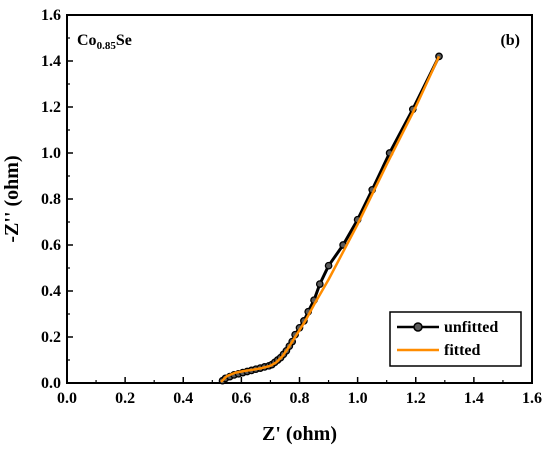 Image resolution: width=550 pixels, height=449 pixels. I want to click on x-tick-label: 1.2, so click(416, 398).